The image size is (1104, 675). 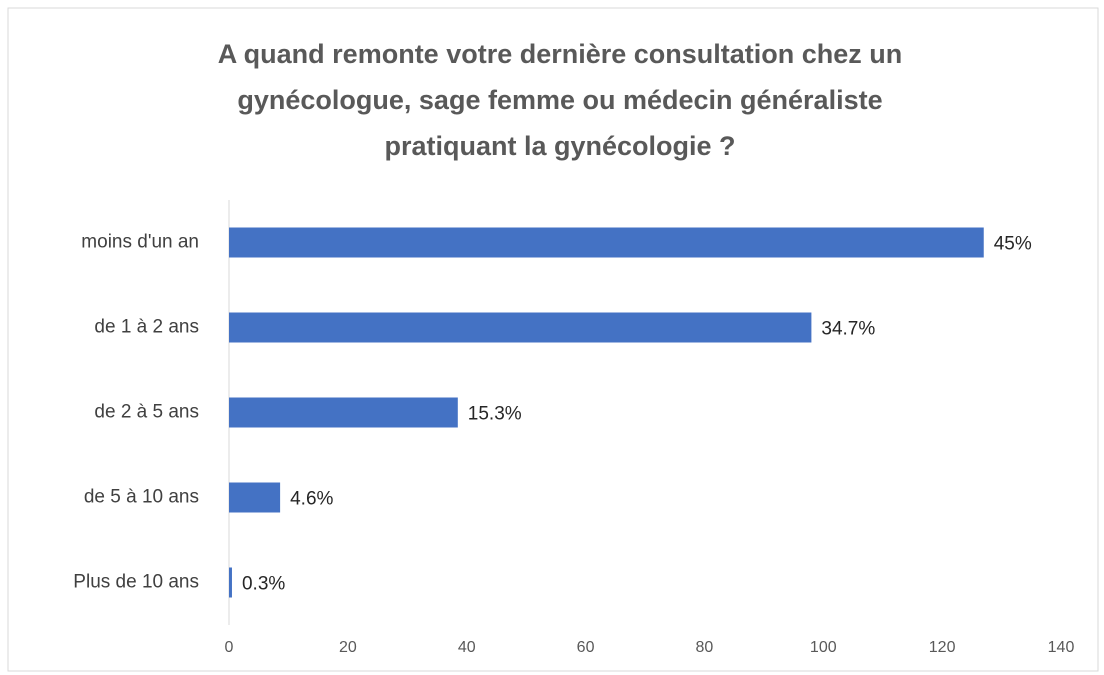 What do you see at coordinates (495, 414) in the screenshot?
I see `data-label: 15.3%` at bounding box center [495, 414].